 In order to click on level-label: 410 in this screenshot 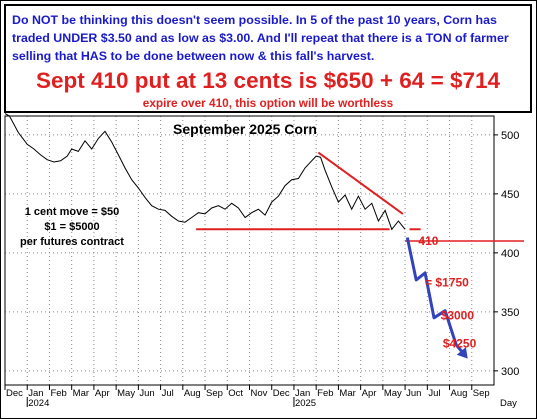, I will do `click(428, 241)`.